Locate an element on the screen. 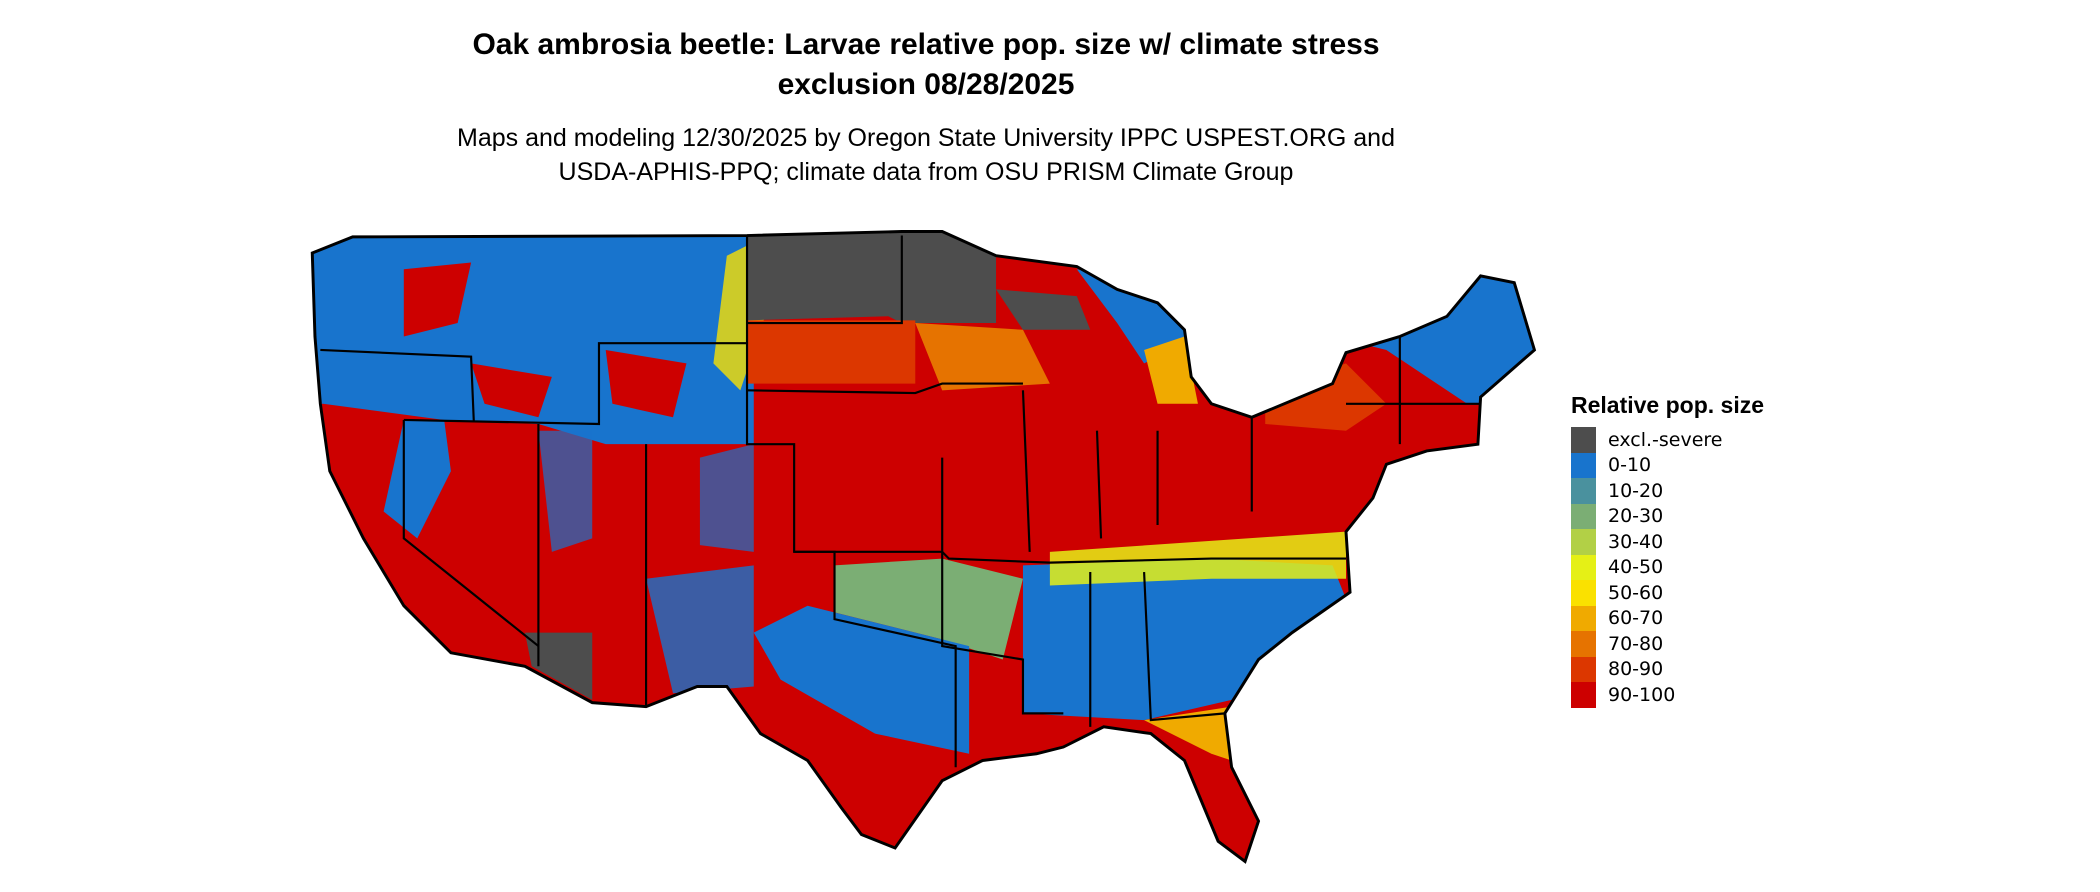 This screenshot has width=2100, height=892. legend-label: 50-60 is located at coordinates (1636, 592).